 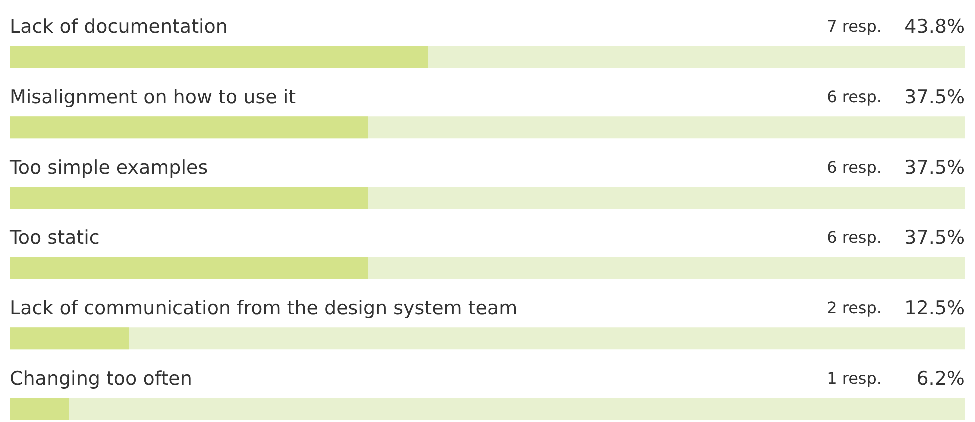 What do you see at coordinates (119, 27) in the screenshot?
I see `y-tick-label: Lack of documentation` at bounding box center [119, 27].